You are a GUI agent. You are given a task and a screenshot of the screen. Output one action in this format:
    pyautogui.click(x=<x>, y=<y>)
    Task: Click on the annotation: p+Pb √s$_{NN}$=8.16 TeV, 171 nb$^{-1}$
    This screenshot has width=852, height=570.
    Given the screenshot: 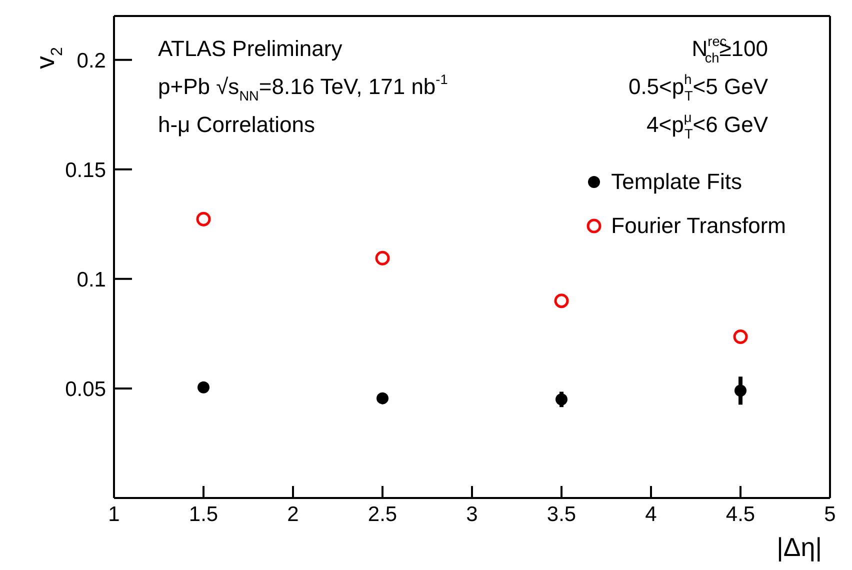 What is the action you would take?
    pyautogui.click(x=303, y=88)
    